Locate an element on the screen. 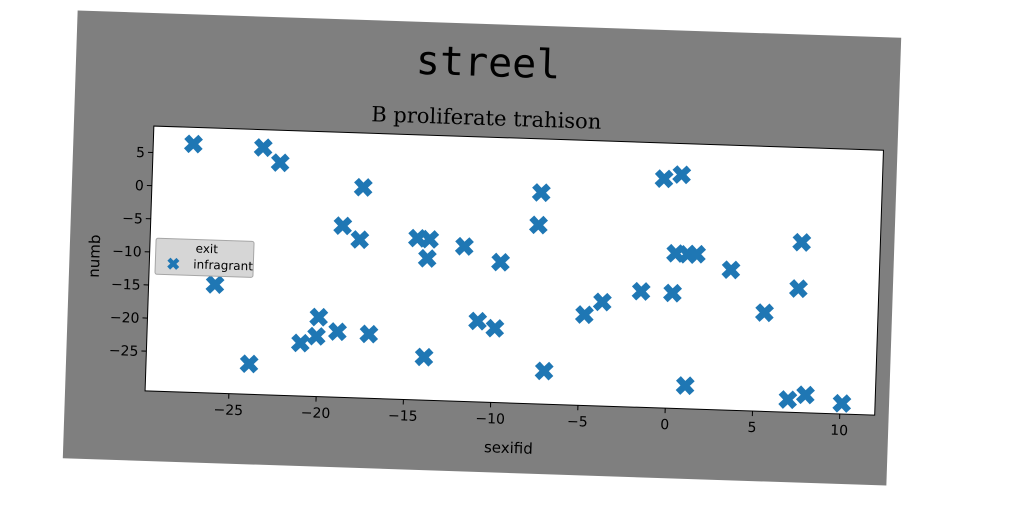  y-axis-label: numb is located at coordinates (94, 256).